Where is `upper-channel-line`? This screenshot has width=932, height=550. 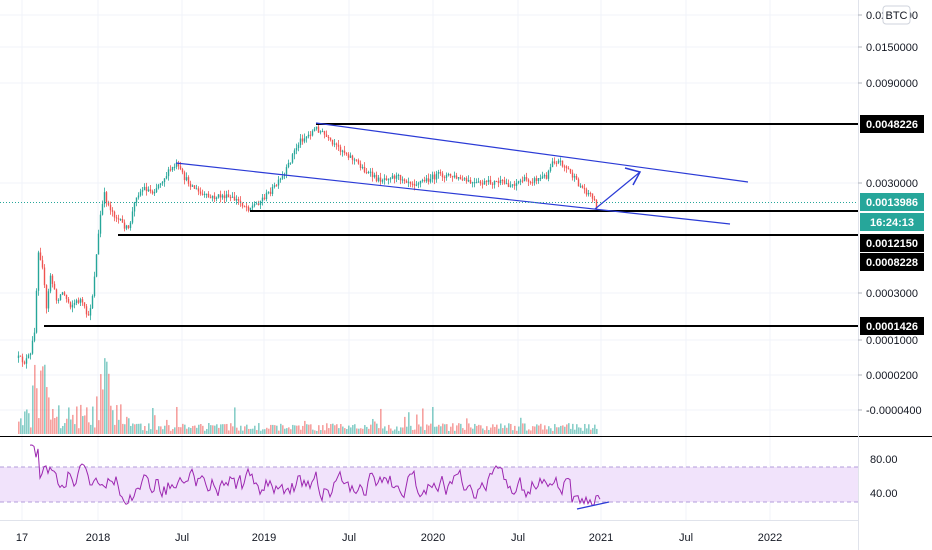
upper-channel-line is located at coordinates (532, 152).